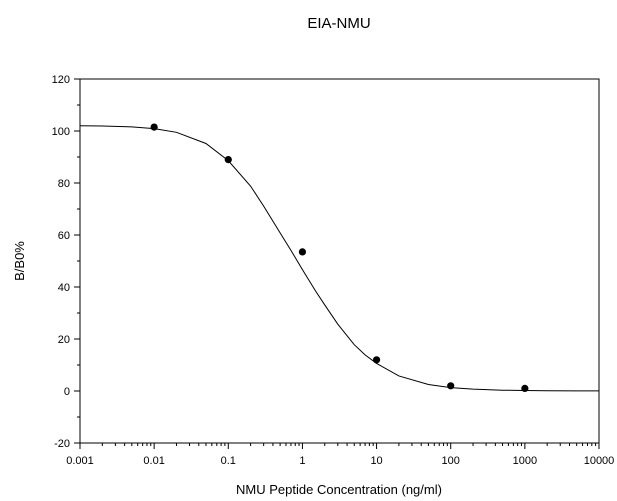 Image resolution: width=617 pixels, height=501 pixels. Describe the element at coordinates (80, 461) in the screenshot. I see `x-tick-label: 0.001` at that location.